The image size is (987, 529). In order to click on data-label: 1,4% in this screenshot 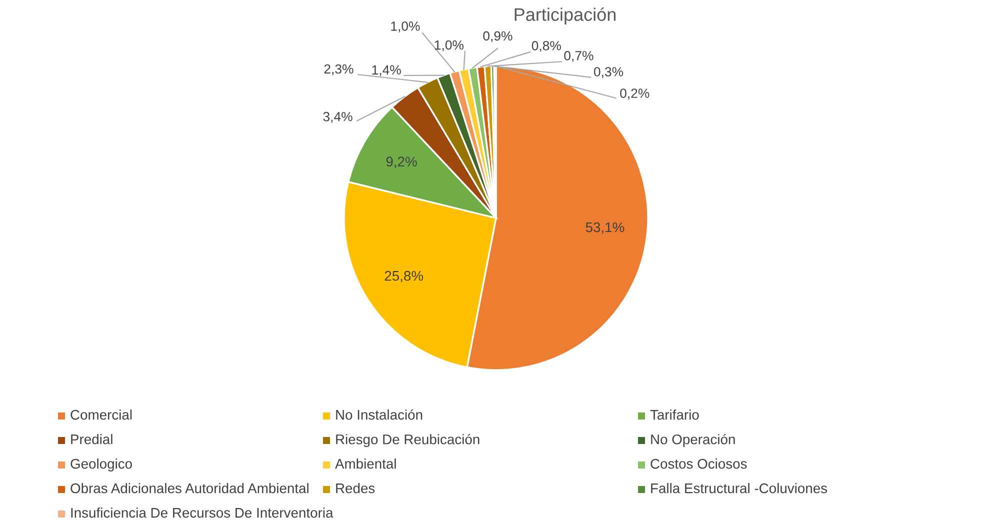, I will do `click(386, 70)`.